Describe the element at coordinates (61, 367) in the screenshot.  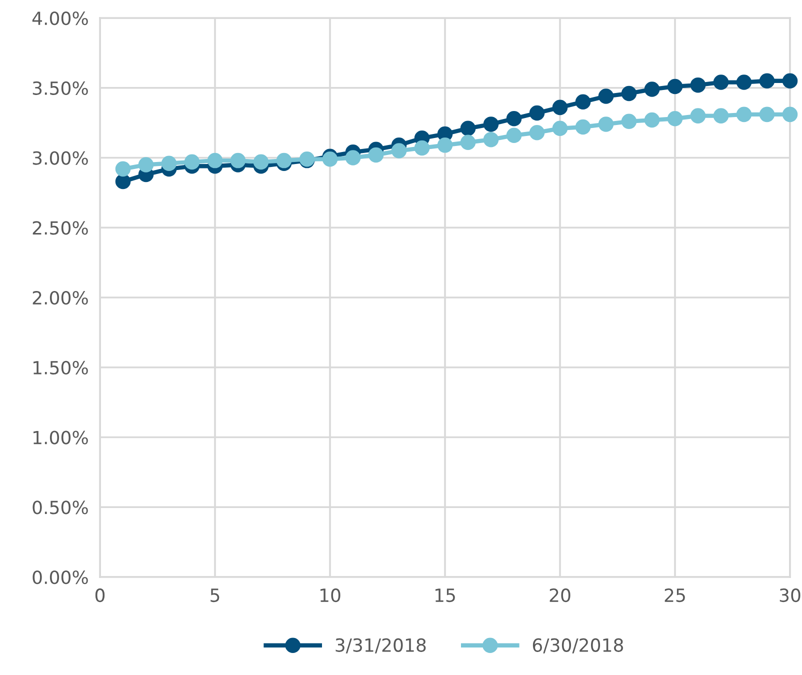
I see `y-tick-label: 1.50%` at that location.